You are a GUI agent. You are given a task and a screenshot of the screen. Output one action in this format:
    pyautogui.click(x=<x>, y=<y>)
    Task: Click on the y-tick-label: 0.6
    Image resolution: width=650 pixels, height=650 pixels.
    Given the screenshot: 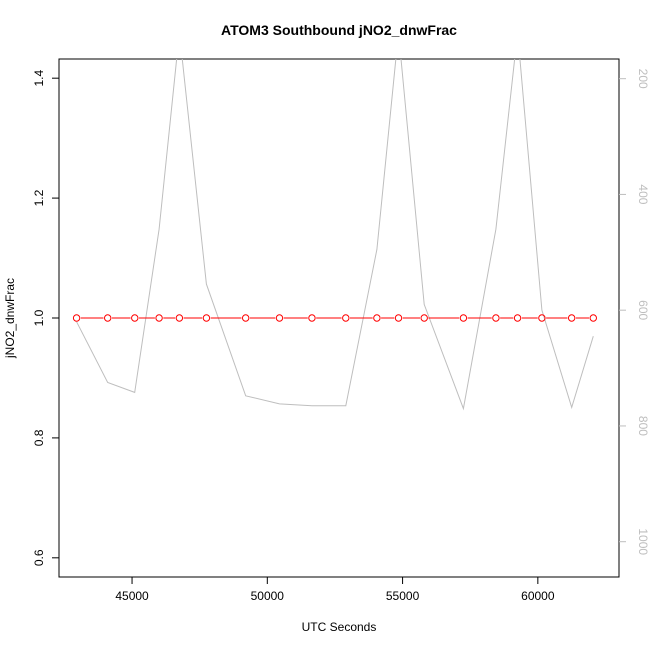 What is the action you would take?
    pyautogui.click(x=39, y=557)
    